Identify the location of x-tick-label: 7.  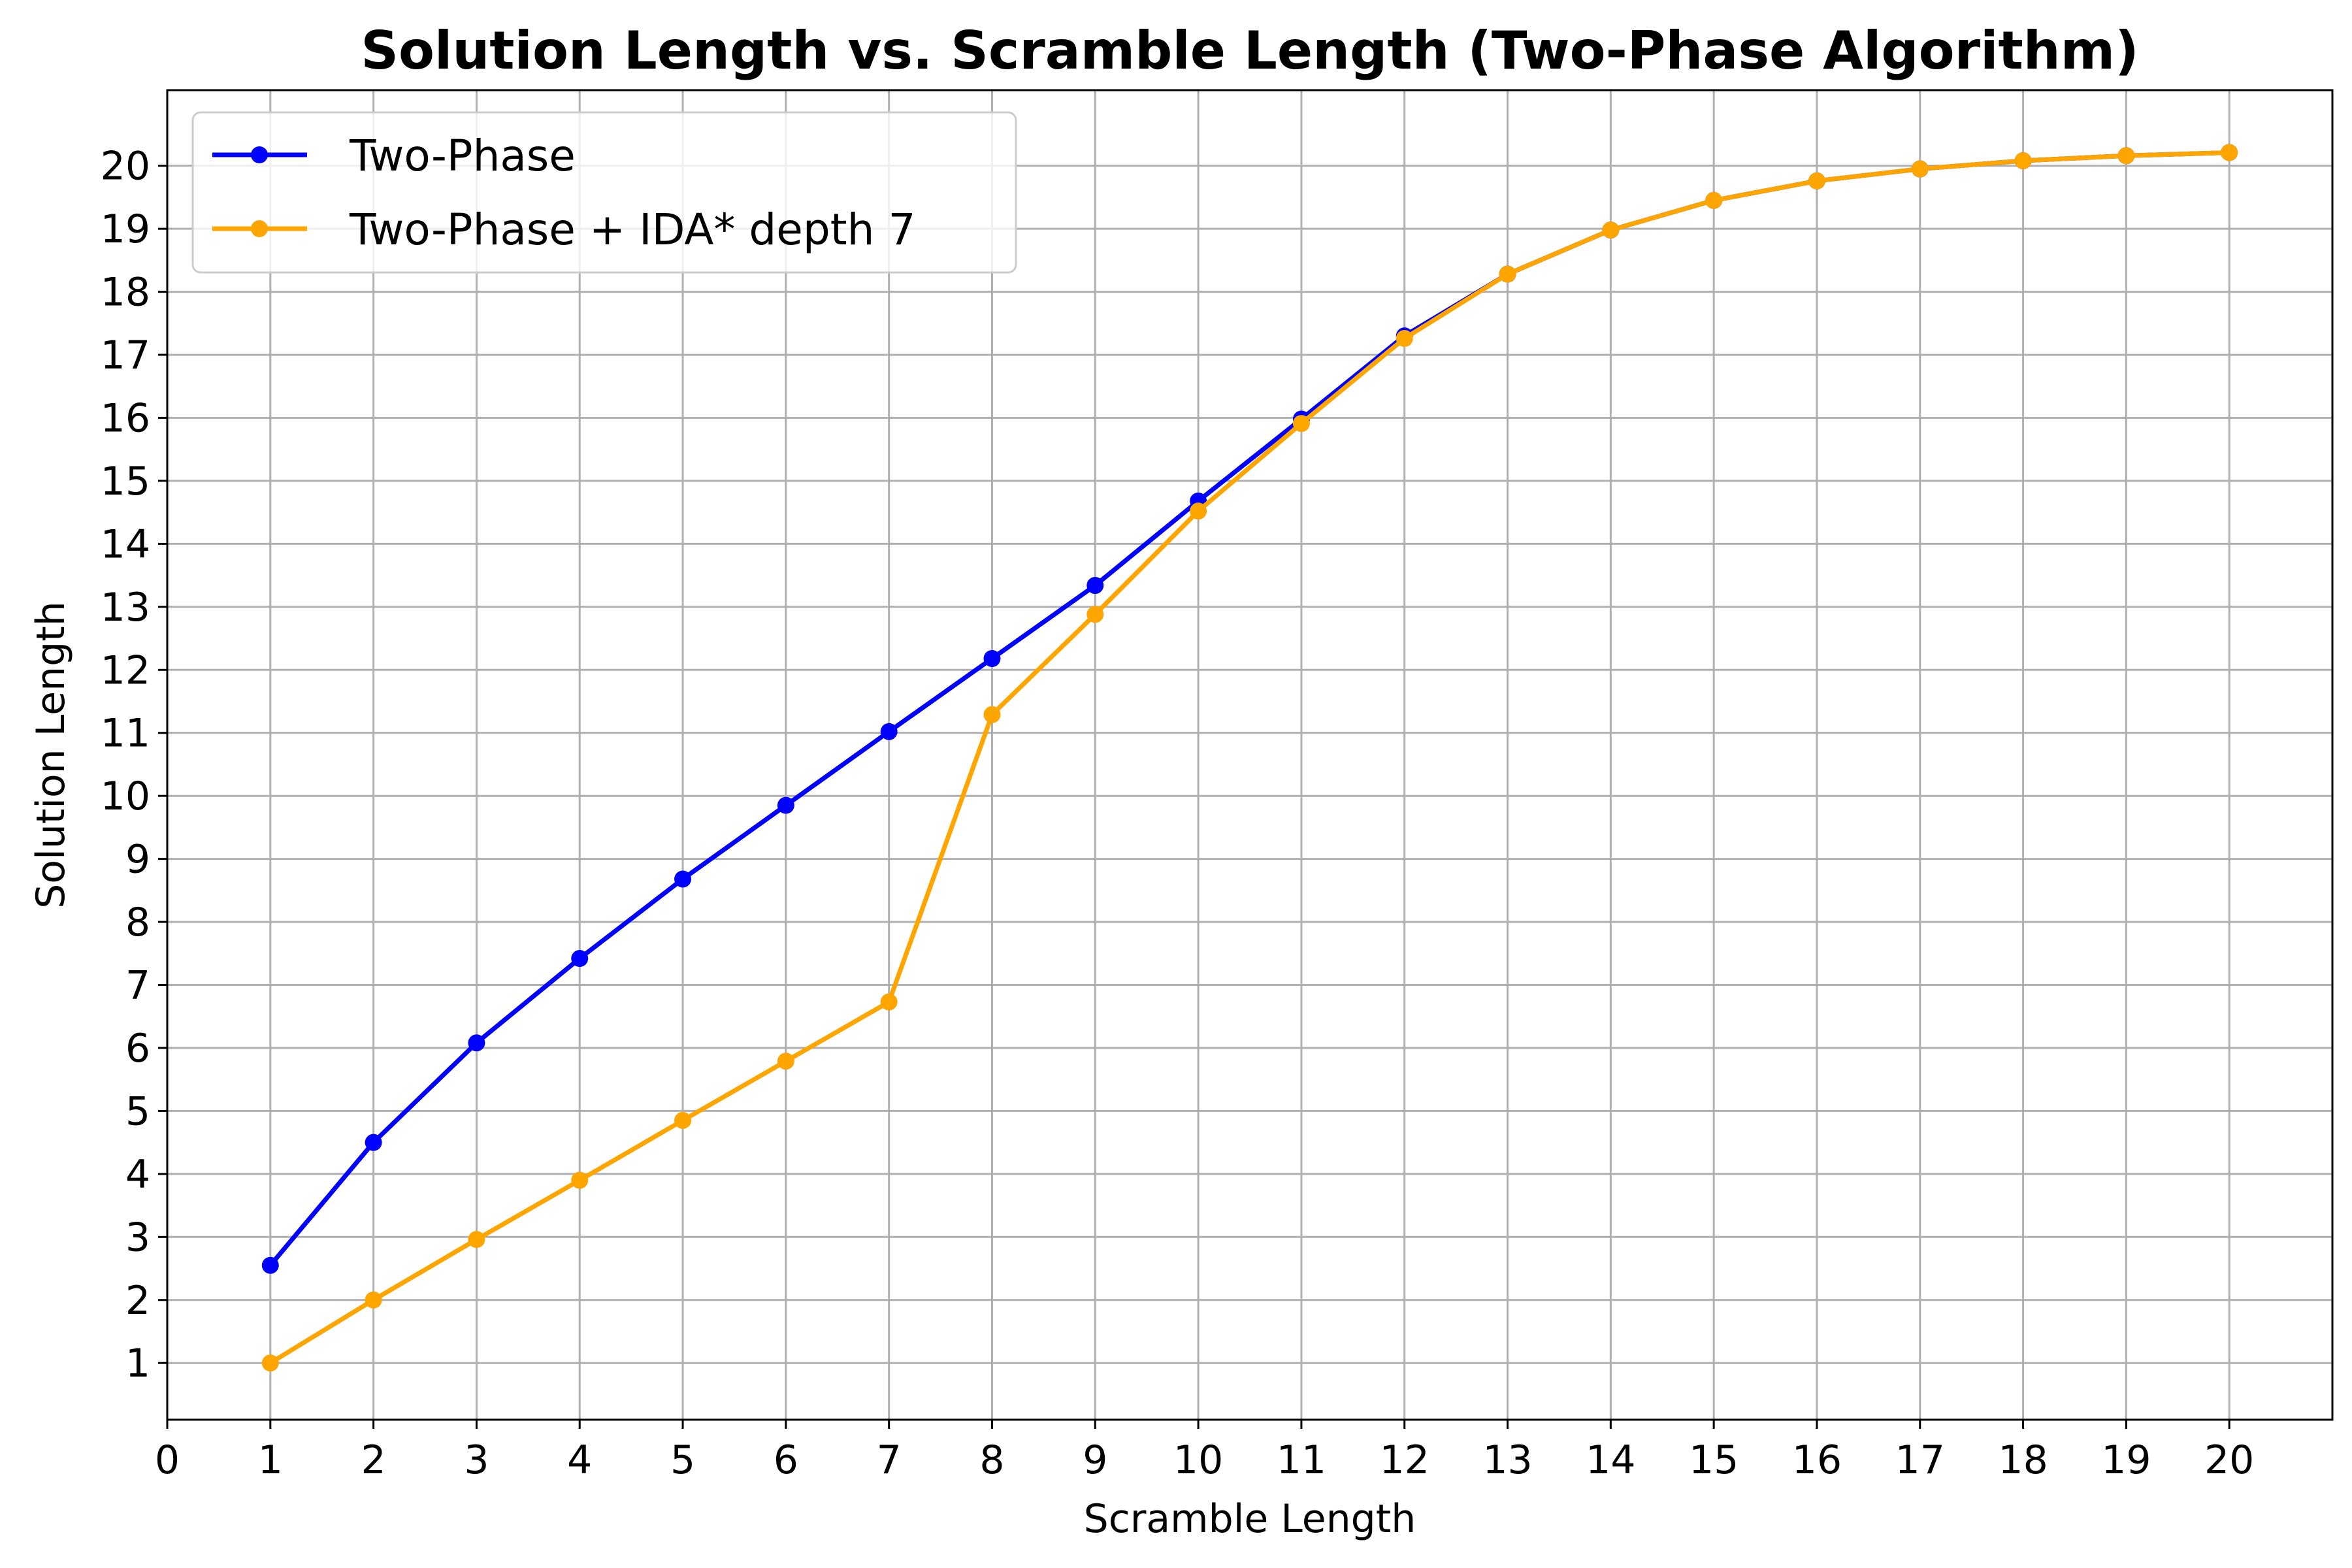
(889, 1460).